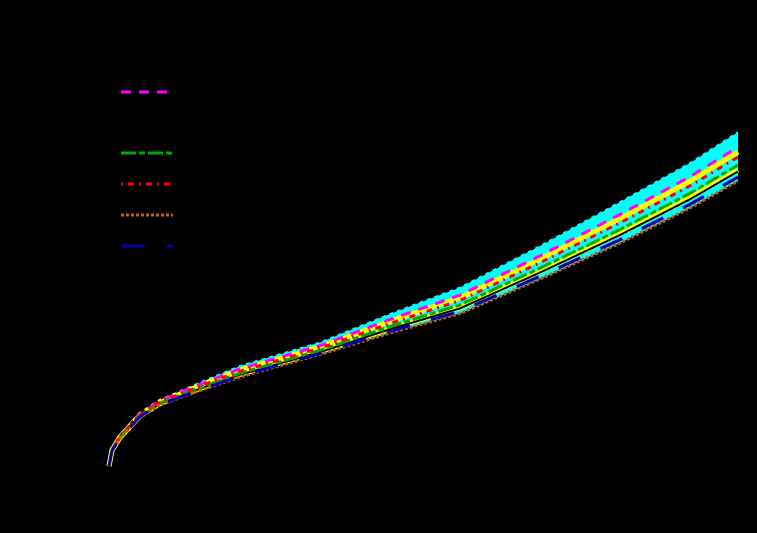  Describe the element at coordinates (147, 169) in the screenshot. I see `legend` at that location.